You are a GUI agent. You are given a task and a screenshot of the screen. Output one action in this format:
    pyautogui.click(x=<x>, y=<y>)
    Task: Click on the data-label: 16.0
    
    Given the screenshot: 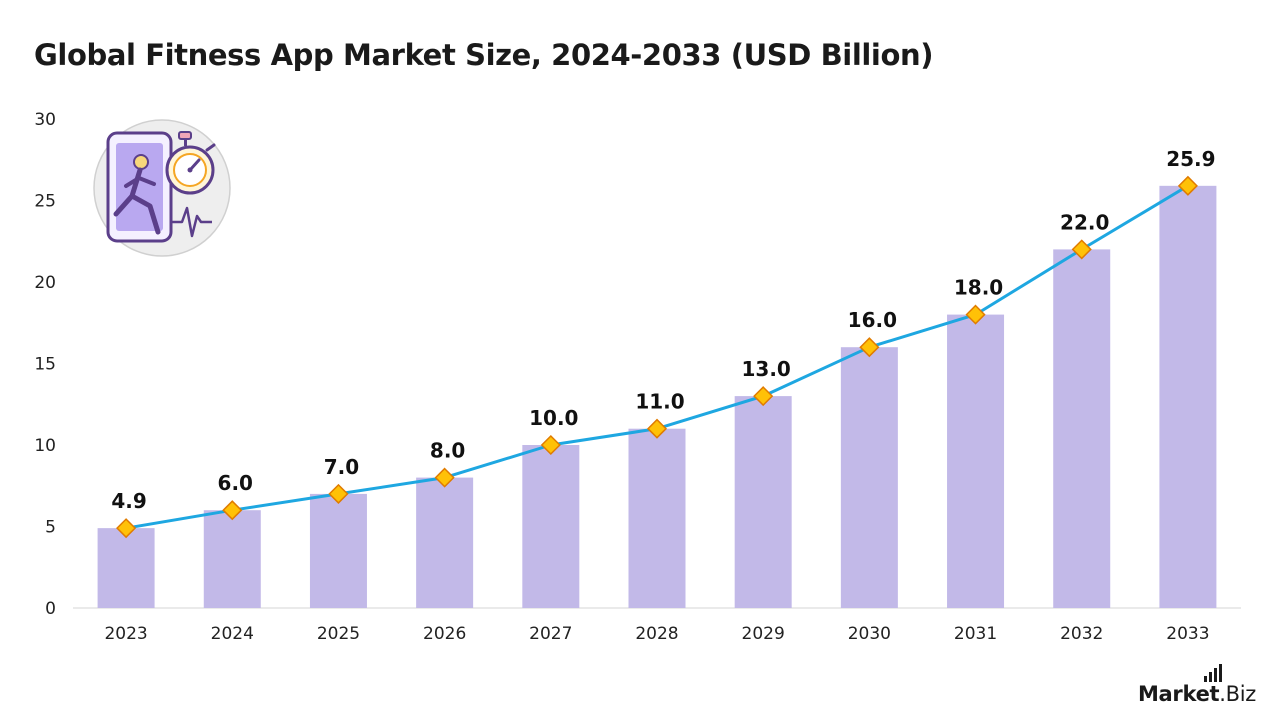 What is the action you would take?
    pyautogui.click(x=872, y=320)
    